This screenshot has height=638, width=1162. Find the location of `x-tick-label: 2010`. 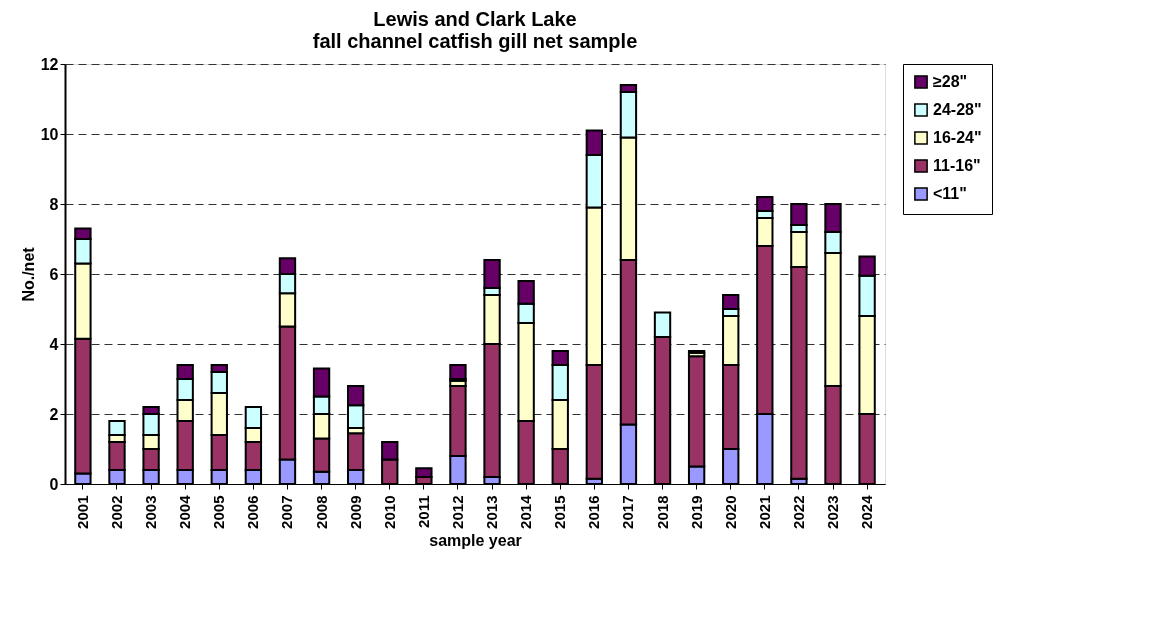

x-tick-label: 2010 is located at coordinates (389, 512).